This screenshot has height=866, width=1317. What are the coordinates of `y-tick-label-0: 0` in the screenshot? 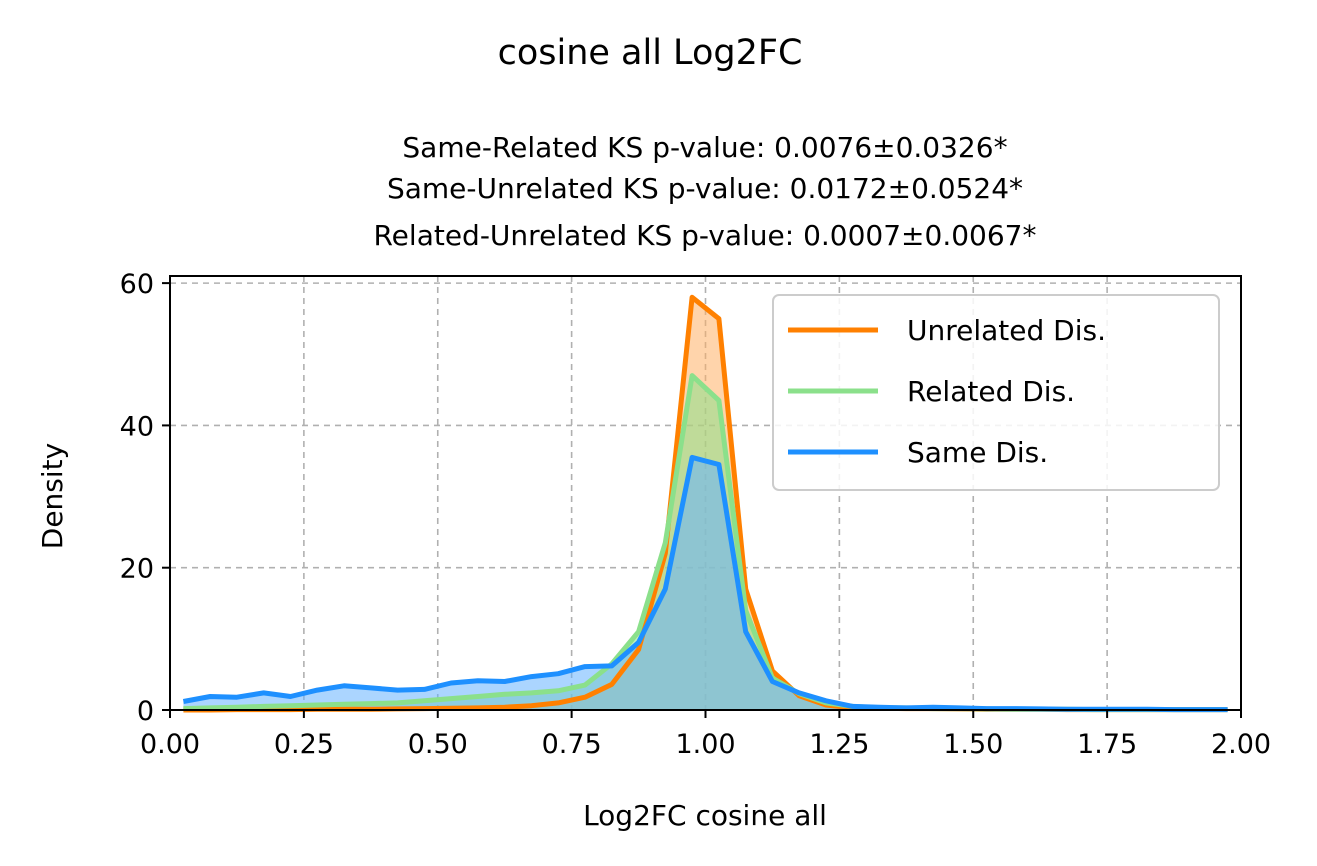 It's located at (145, 711).